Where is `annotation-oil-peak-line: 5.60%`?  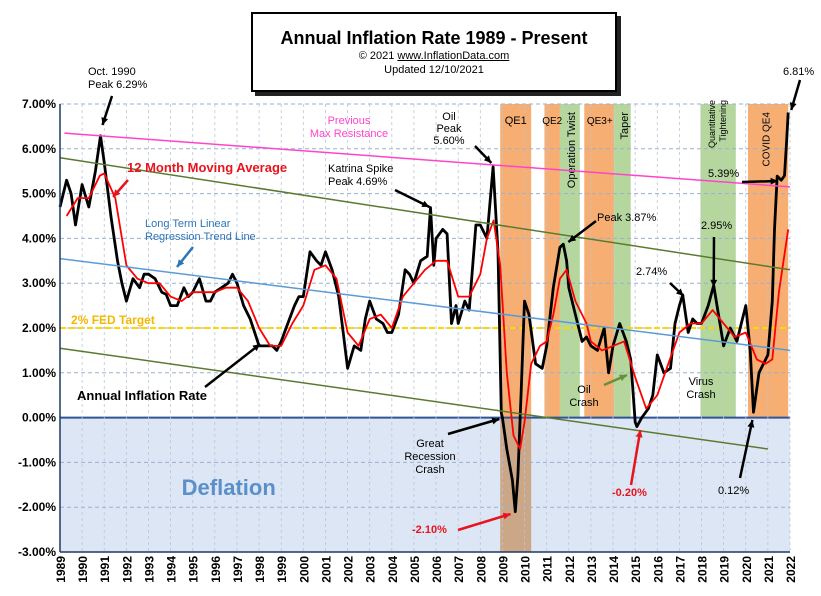
annotation-oil-peak-line: 5.60% is located at coordinates (448, 141).